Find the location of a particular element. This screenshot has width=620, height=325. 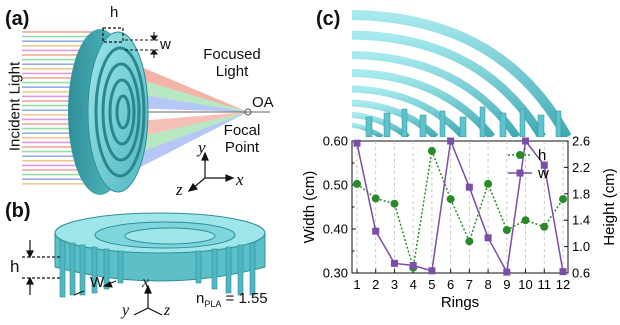

y-axis-title-left: Width (cm) is located at coordinates (309, 207).